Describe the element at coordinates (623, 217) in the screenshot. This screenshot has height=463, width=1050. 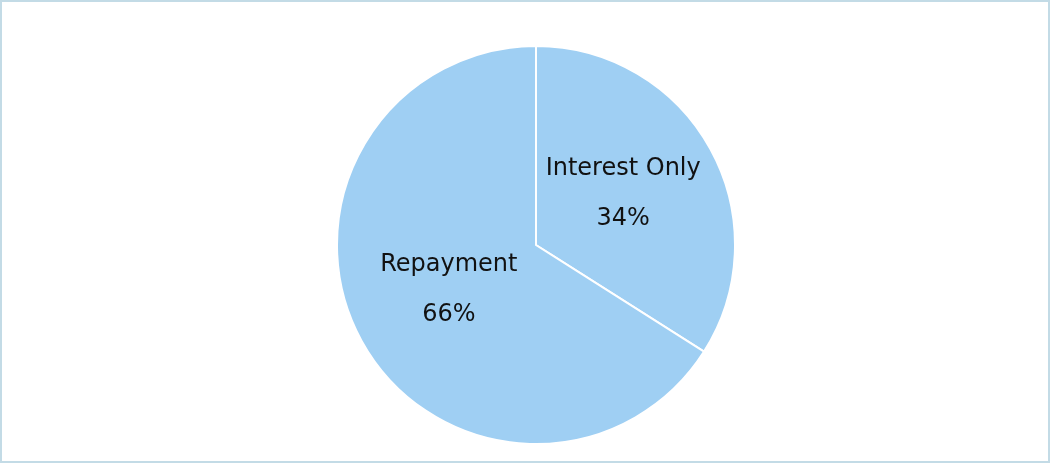
I see `data-label: 34%` at that location.